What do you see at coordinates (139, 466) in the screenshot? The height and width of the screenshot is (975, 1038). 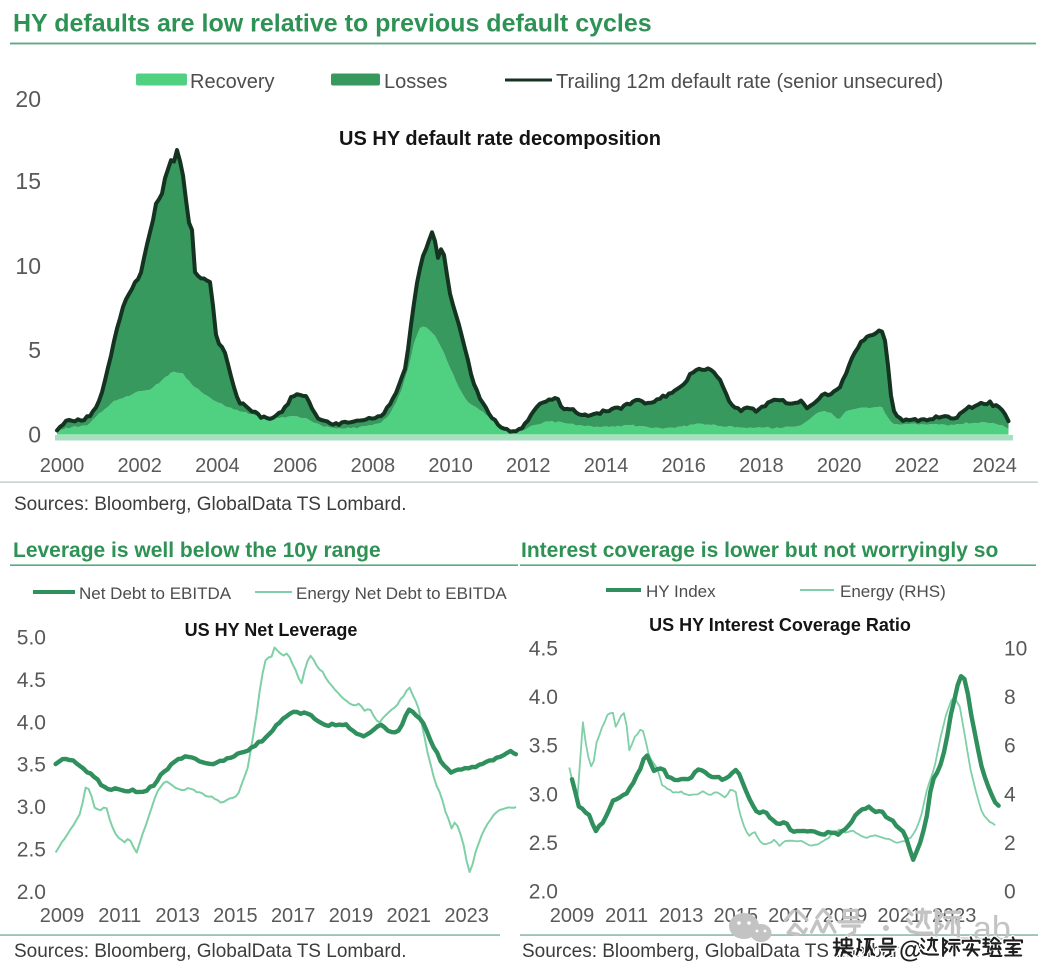 I see `svg-text: 2002` at bounding box center [139, 466].